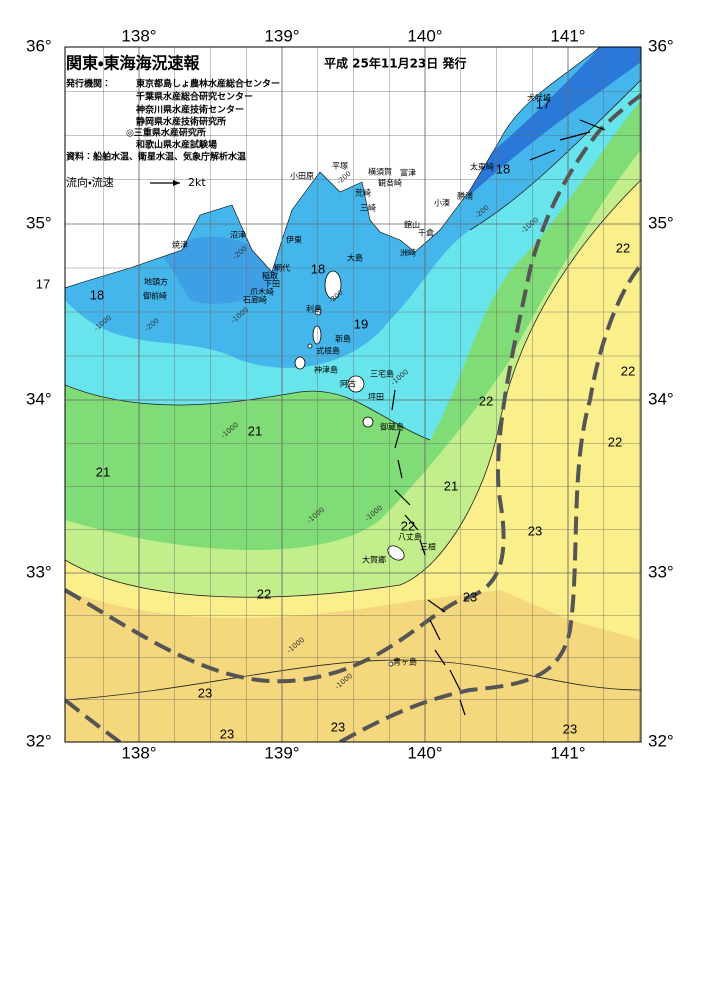 This screenshot has height=1002, width=709. Describe the element at coordinates (343, 339) in the screenshot. I see `place-name: 新島` at that location.